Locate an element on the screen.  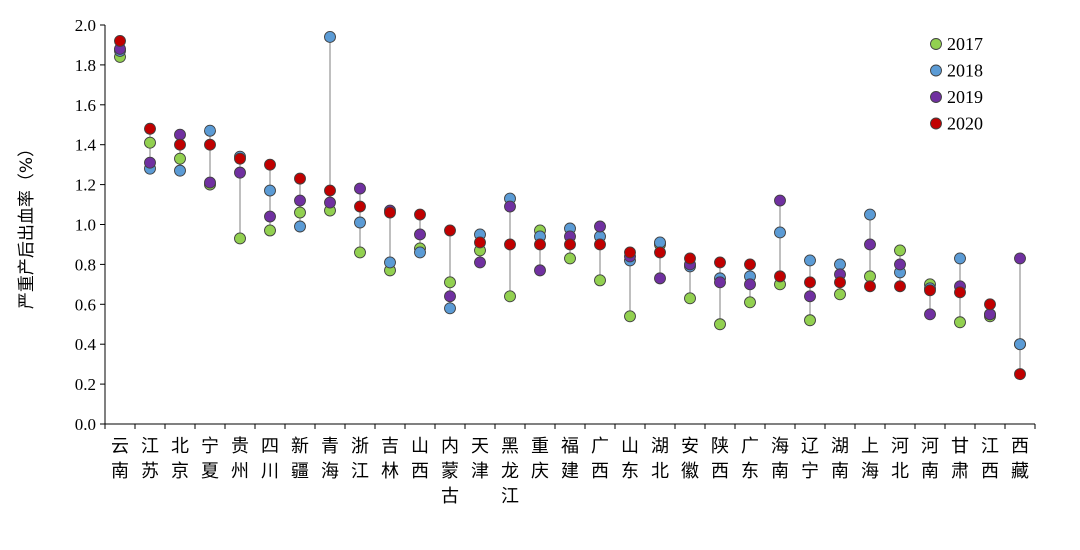
legend-label-2020: 2020 is located at coordinates (965, 124).